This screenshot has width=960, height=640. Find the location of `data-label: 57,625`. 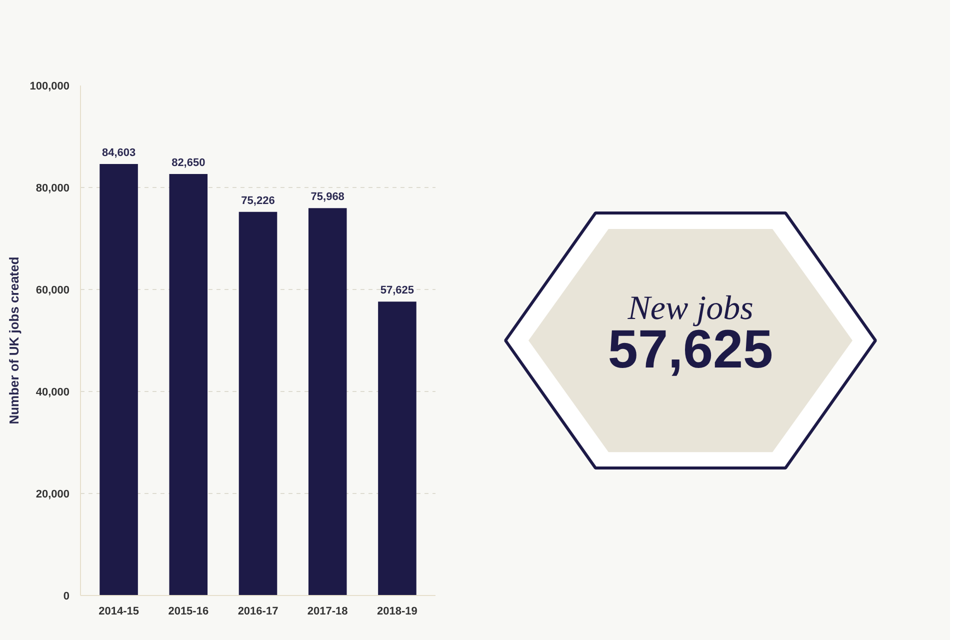

data-label: 57,625 is located at coordinates (397, 290).